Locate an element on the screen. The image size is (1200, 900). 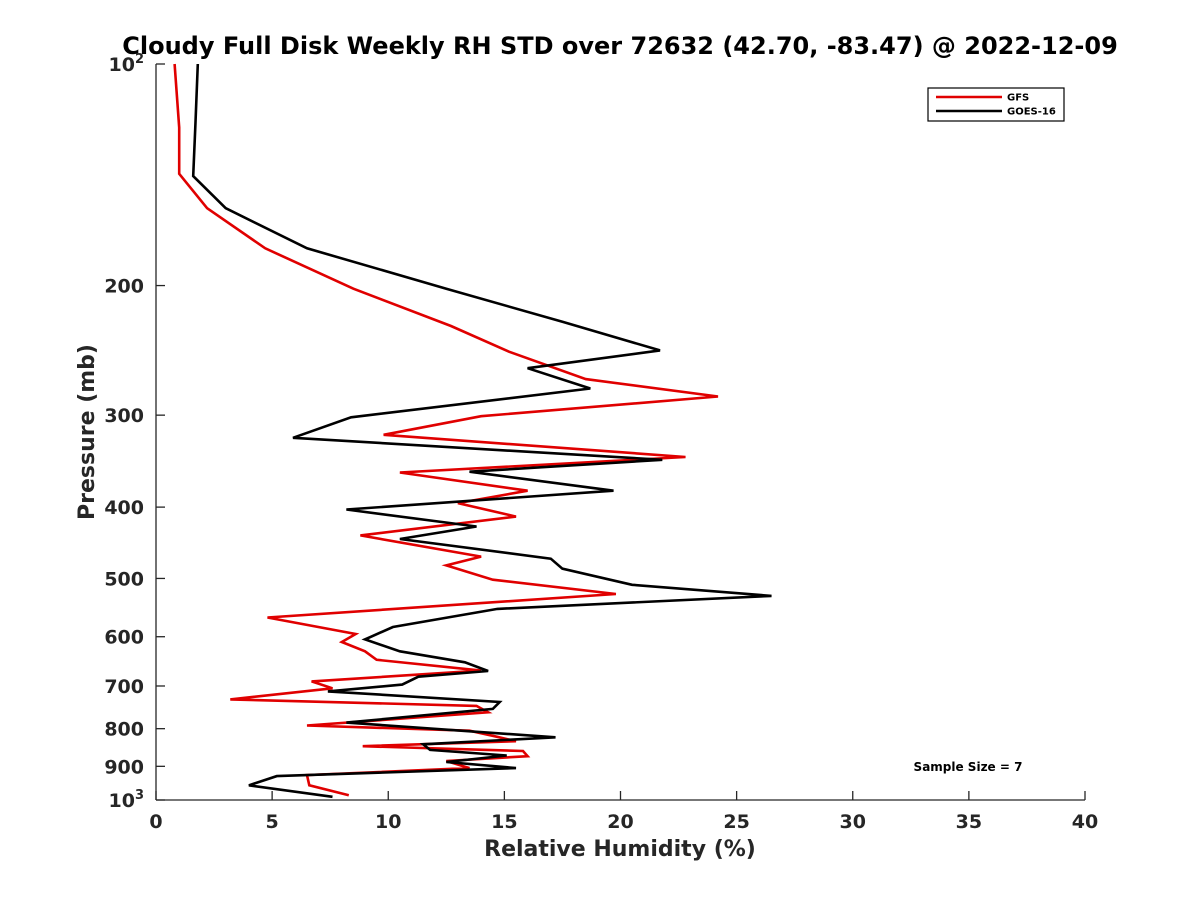
sample-size-annotation: Sample Size = 7 is located at coordinates (968, 767).